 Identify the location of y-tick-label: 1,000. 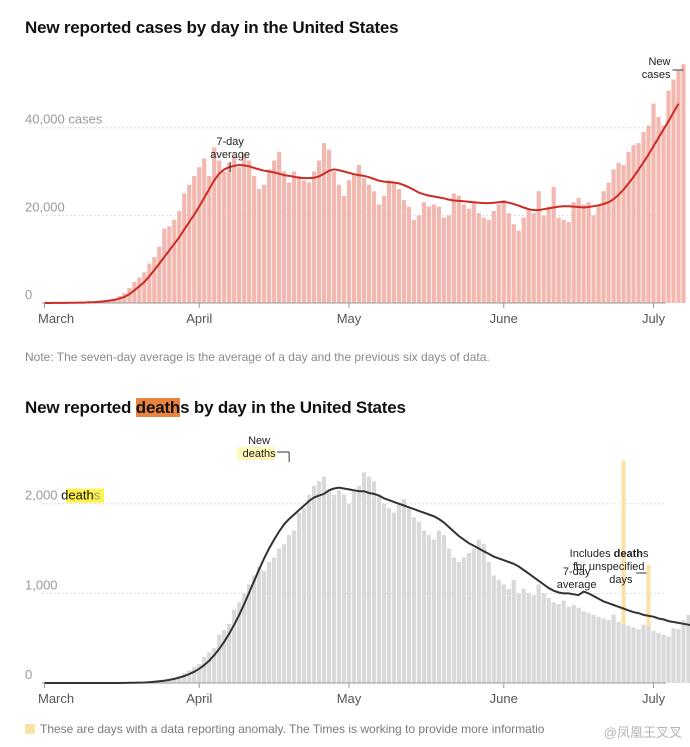
(41, 584).